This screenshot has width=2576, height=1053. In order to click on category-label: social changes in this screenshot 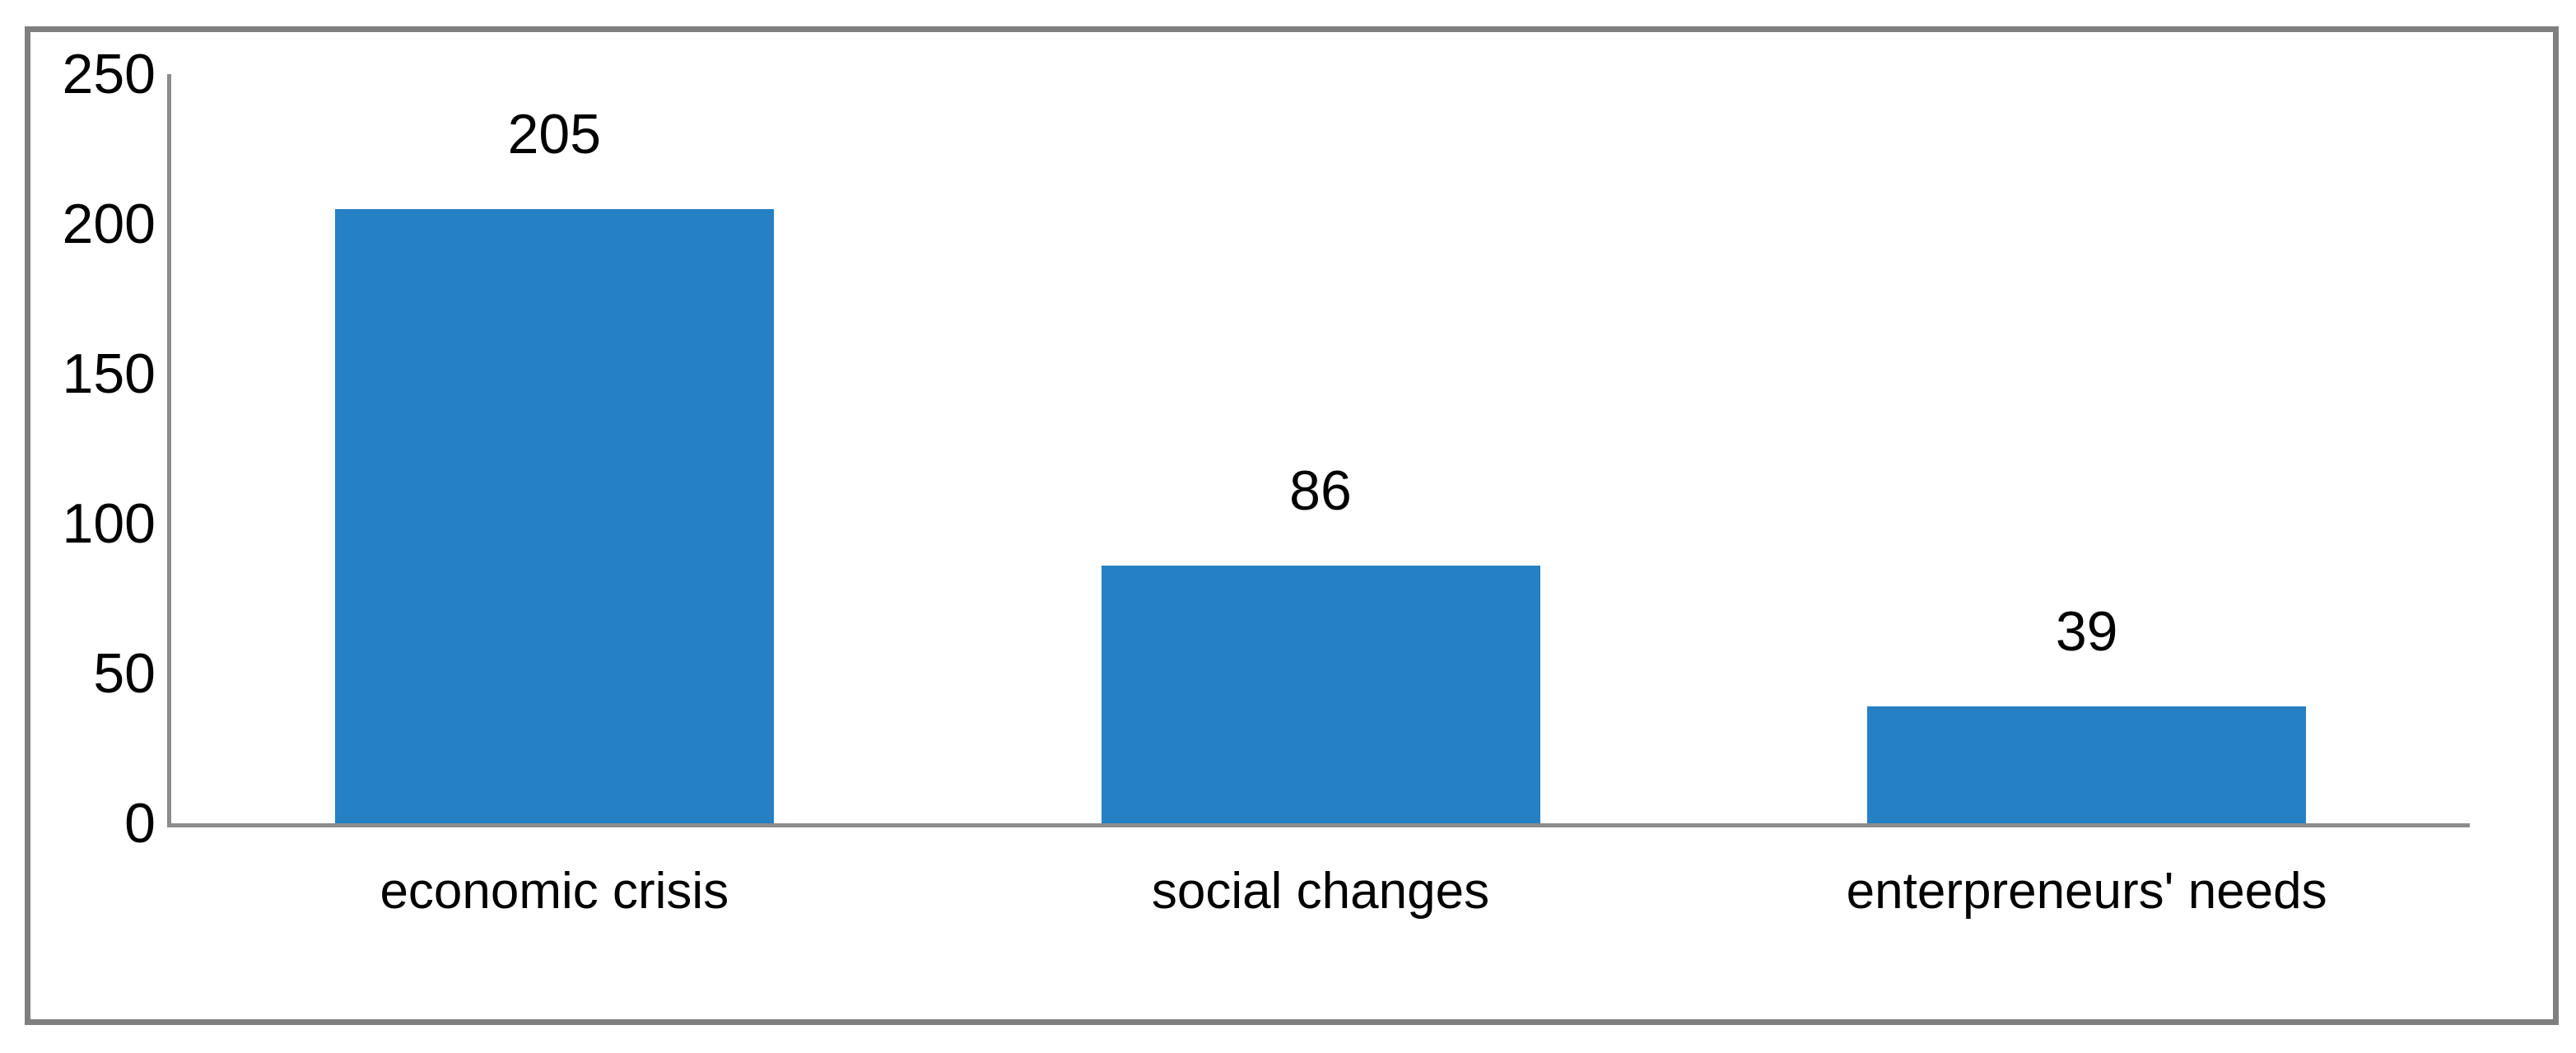, I will do `click(1320, 891)`.